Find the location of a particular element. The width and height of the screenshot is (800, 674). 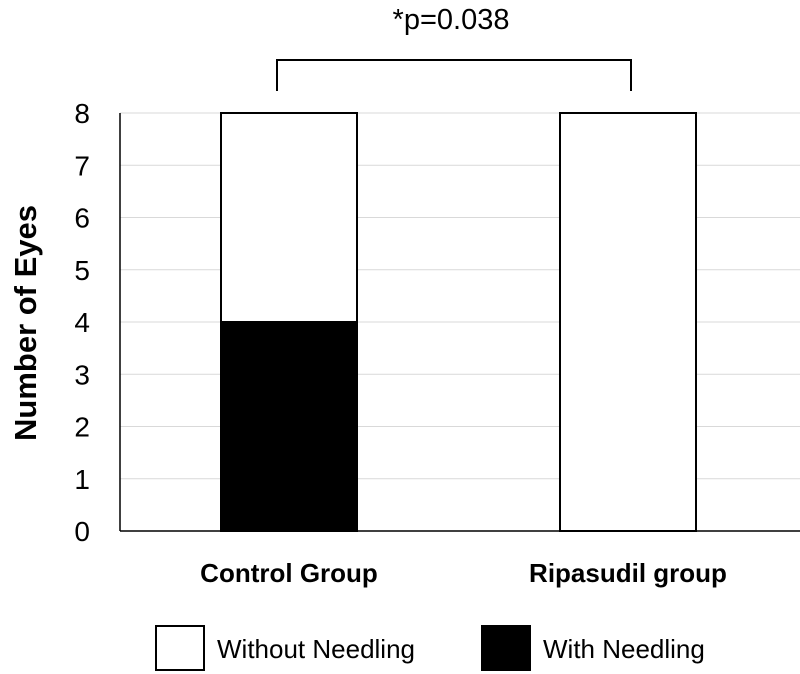

y-tick-label: 3 is located at coordinates (82, 374).